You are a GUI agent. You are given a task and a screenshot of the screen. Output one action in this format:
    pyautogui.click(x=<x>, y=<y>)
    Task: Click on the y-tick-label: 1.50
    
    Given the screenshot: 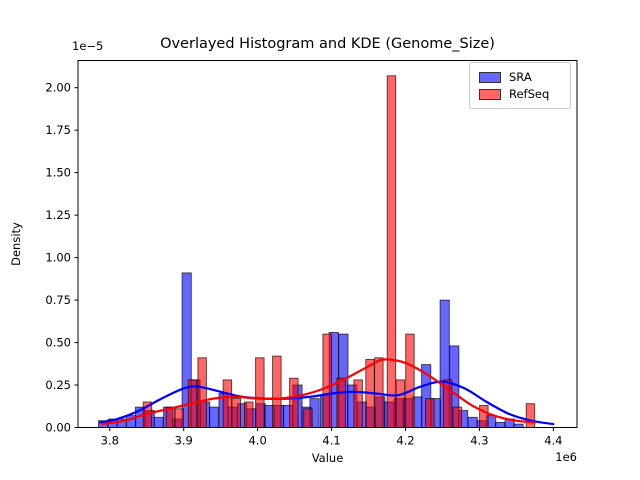 What is the action you would take?
    pyautogui.click(x=58, y=173)
    